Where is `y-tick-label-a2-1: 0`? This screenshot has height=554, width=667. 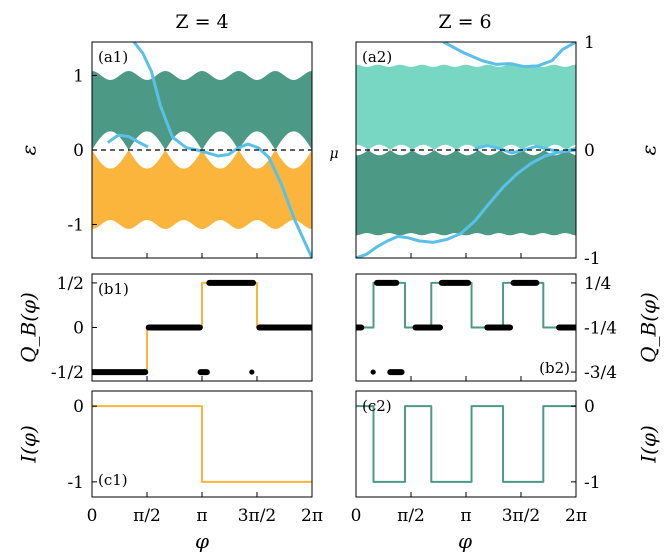 y-tick-label-a2-1: 0 is located at coordinates (589, 151).